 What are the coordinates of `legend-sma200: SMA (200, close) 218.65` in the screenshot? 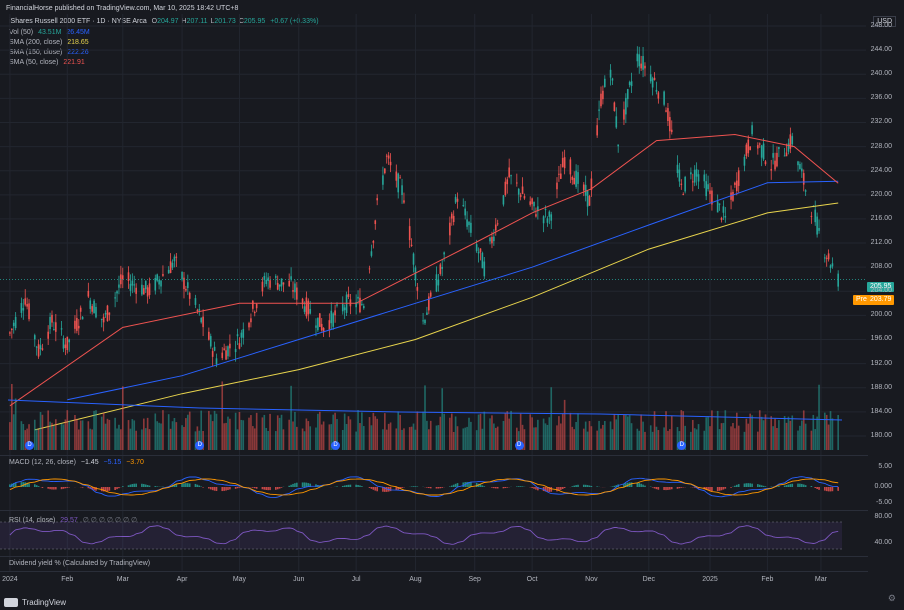 It's located at (49, 42).